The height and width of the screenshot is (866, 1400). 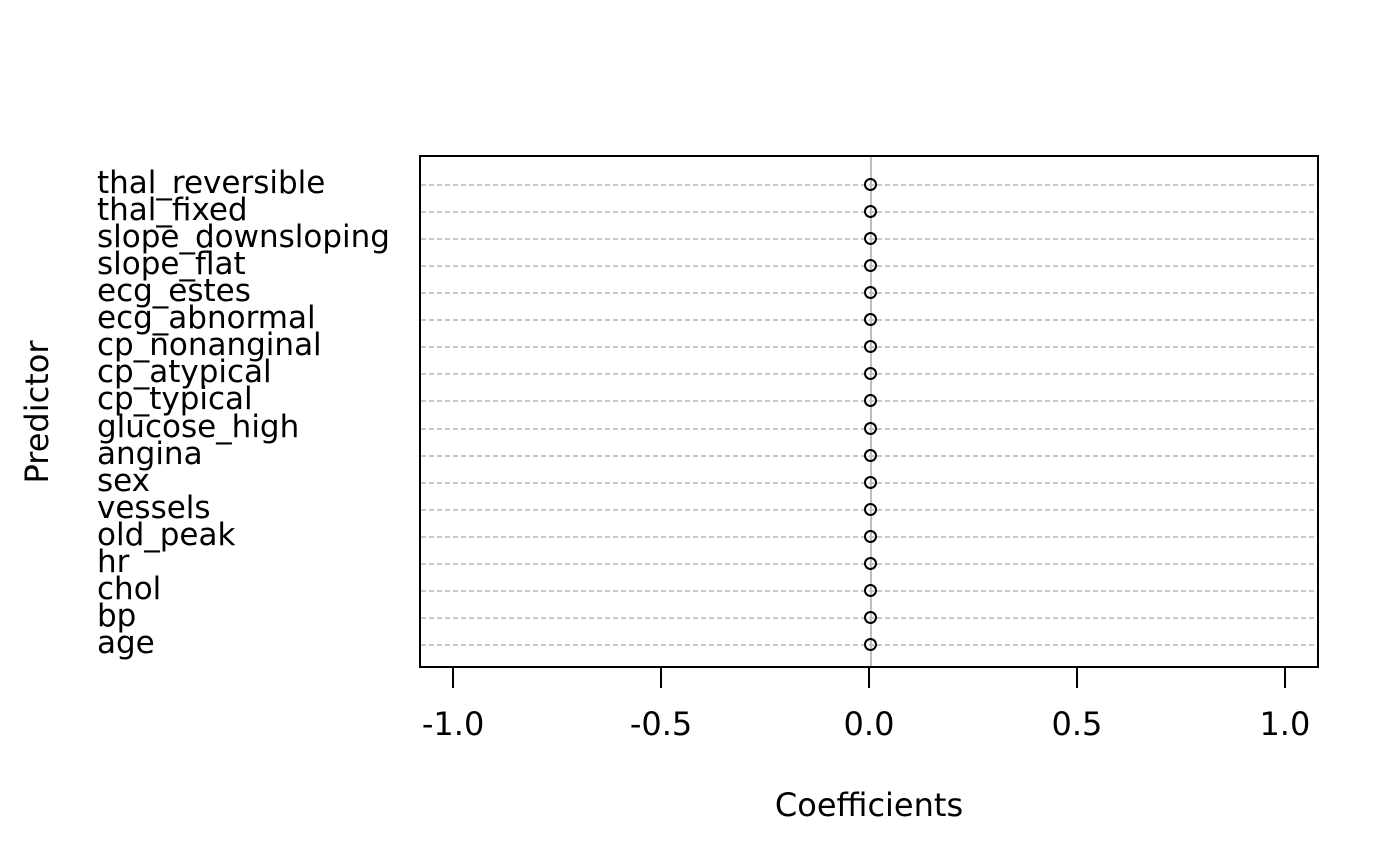 I want to click on y-category-label: old_peak, so click(x=166, y=534).